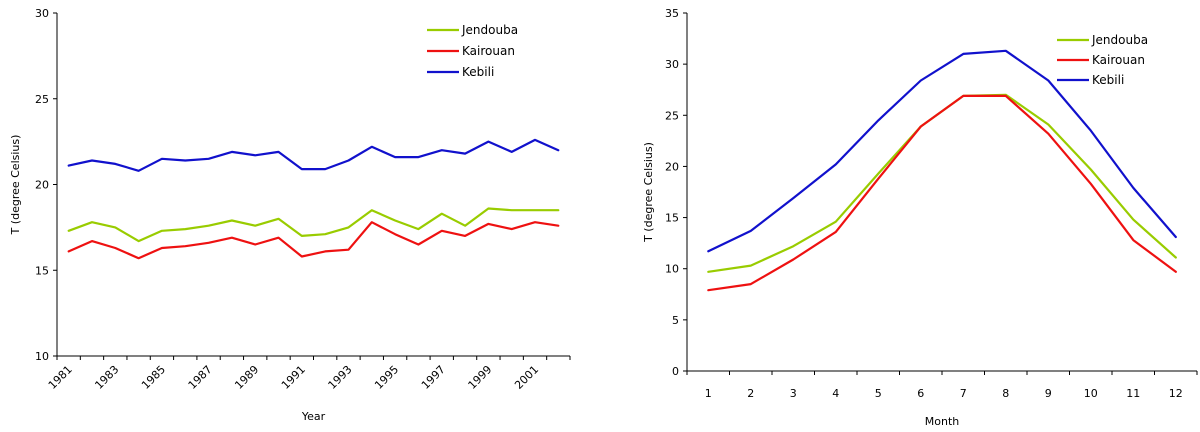 The width and height of the screenshot is (1200, 432). I want to click on y-tick-label: 35, so click(672, 13).